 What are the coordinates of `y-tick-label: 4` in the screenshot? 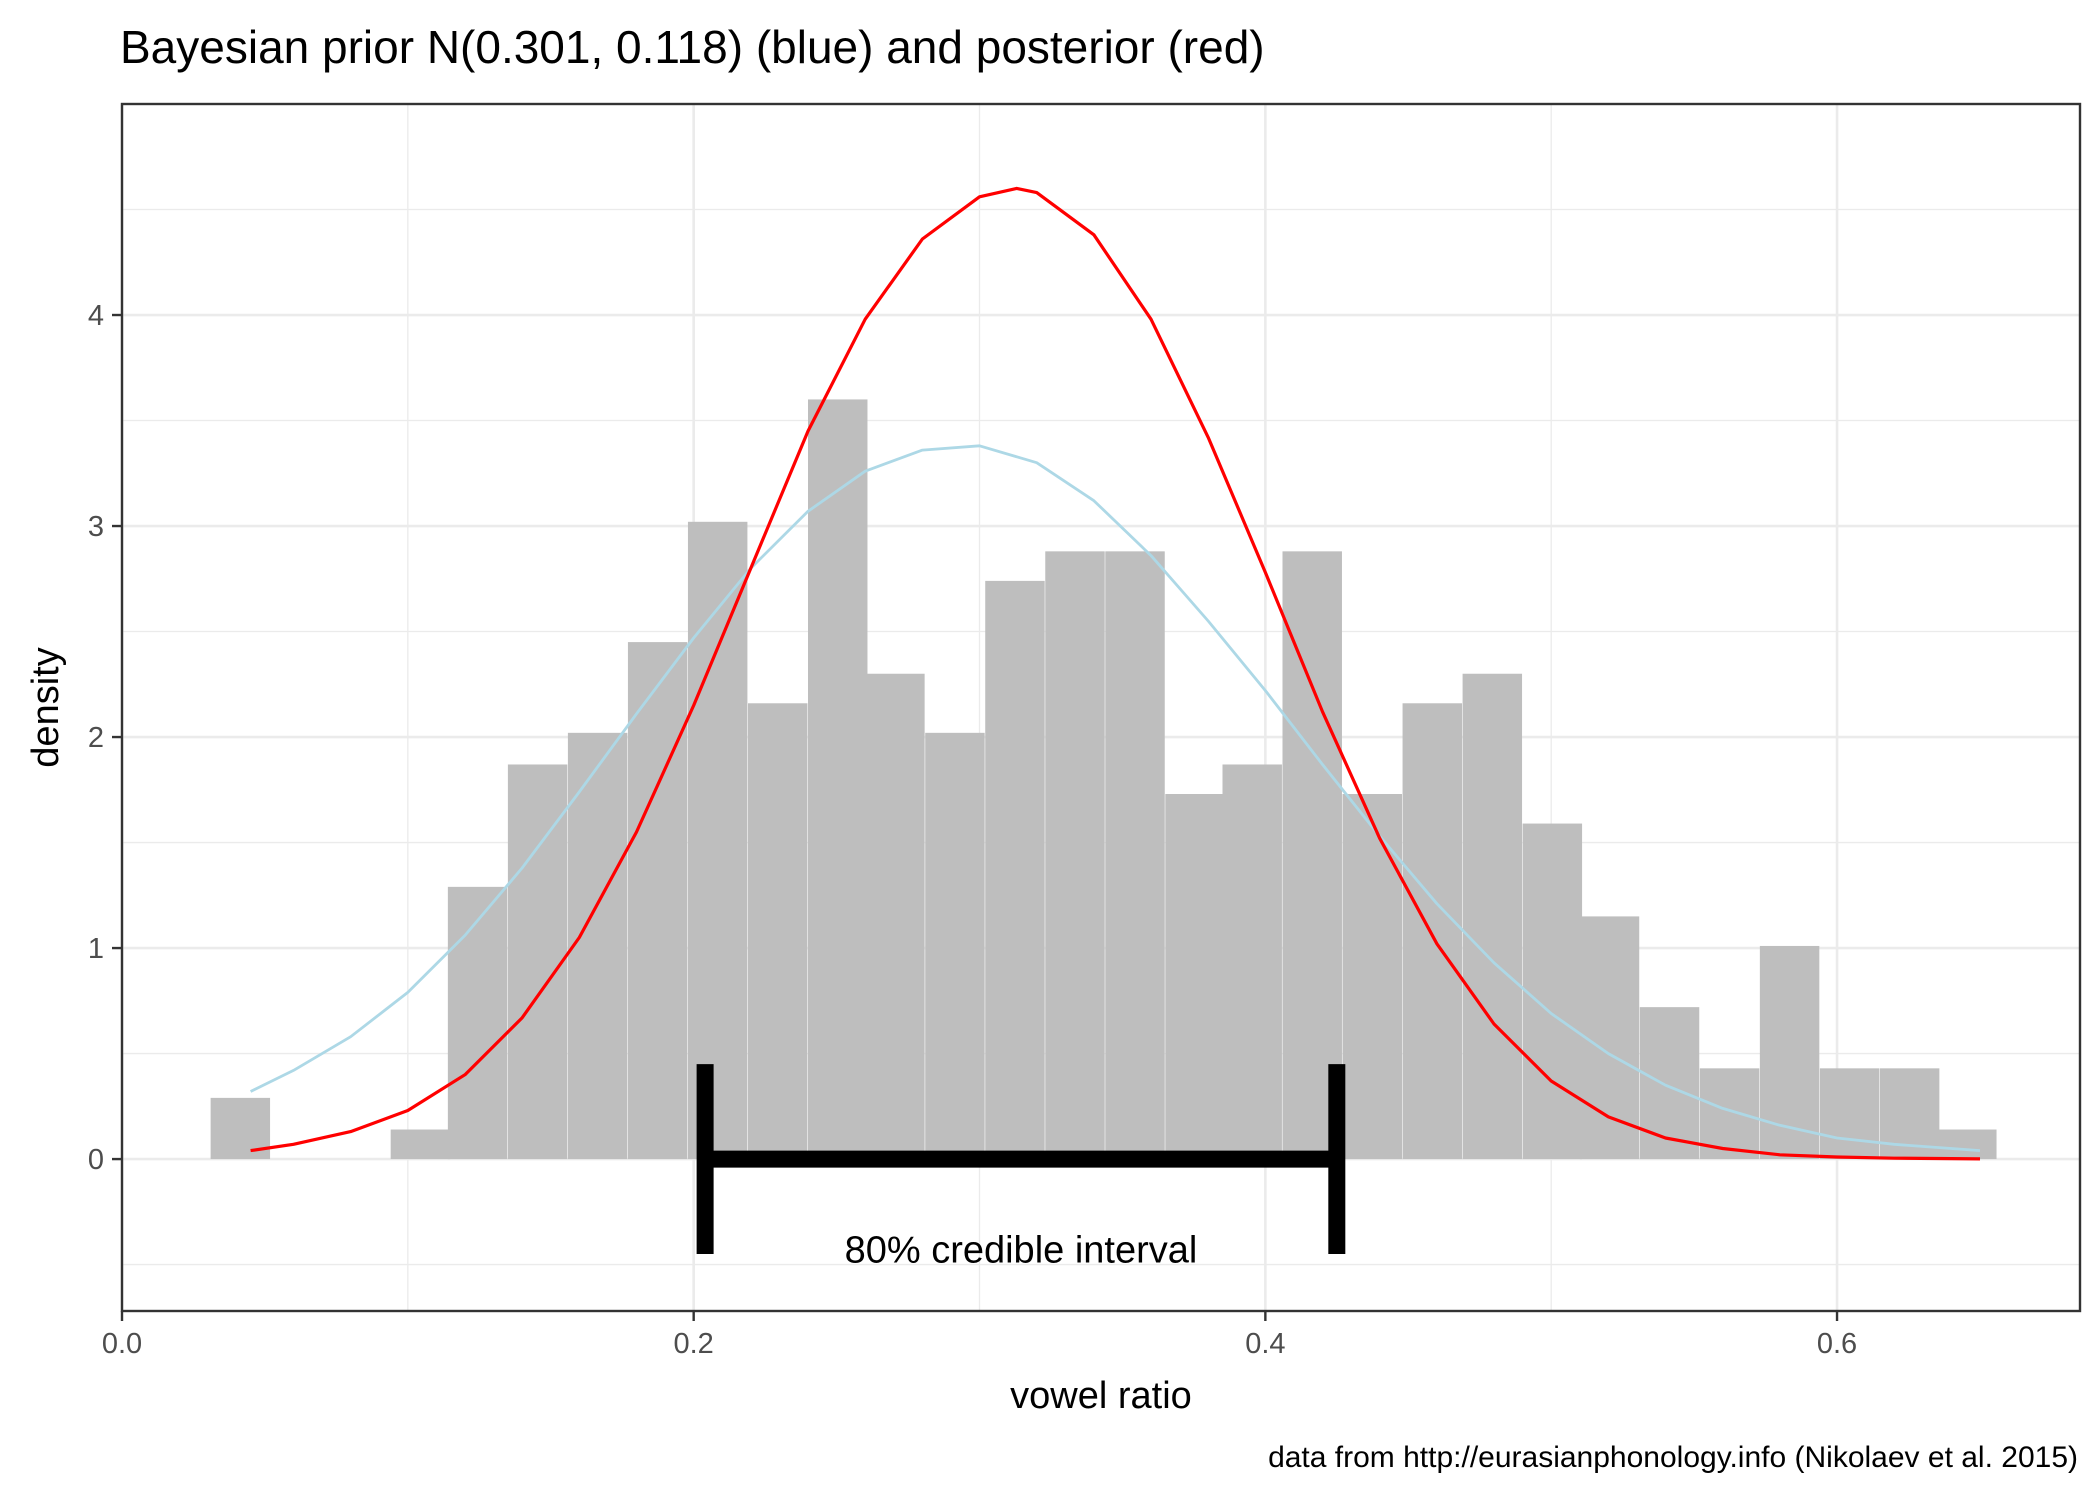 It's located at (96, 316).